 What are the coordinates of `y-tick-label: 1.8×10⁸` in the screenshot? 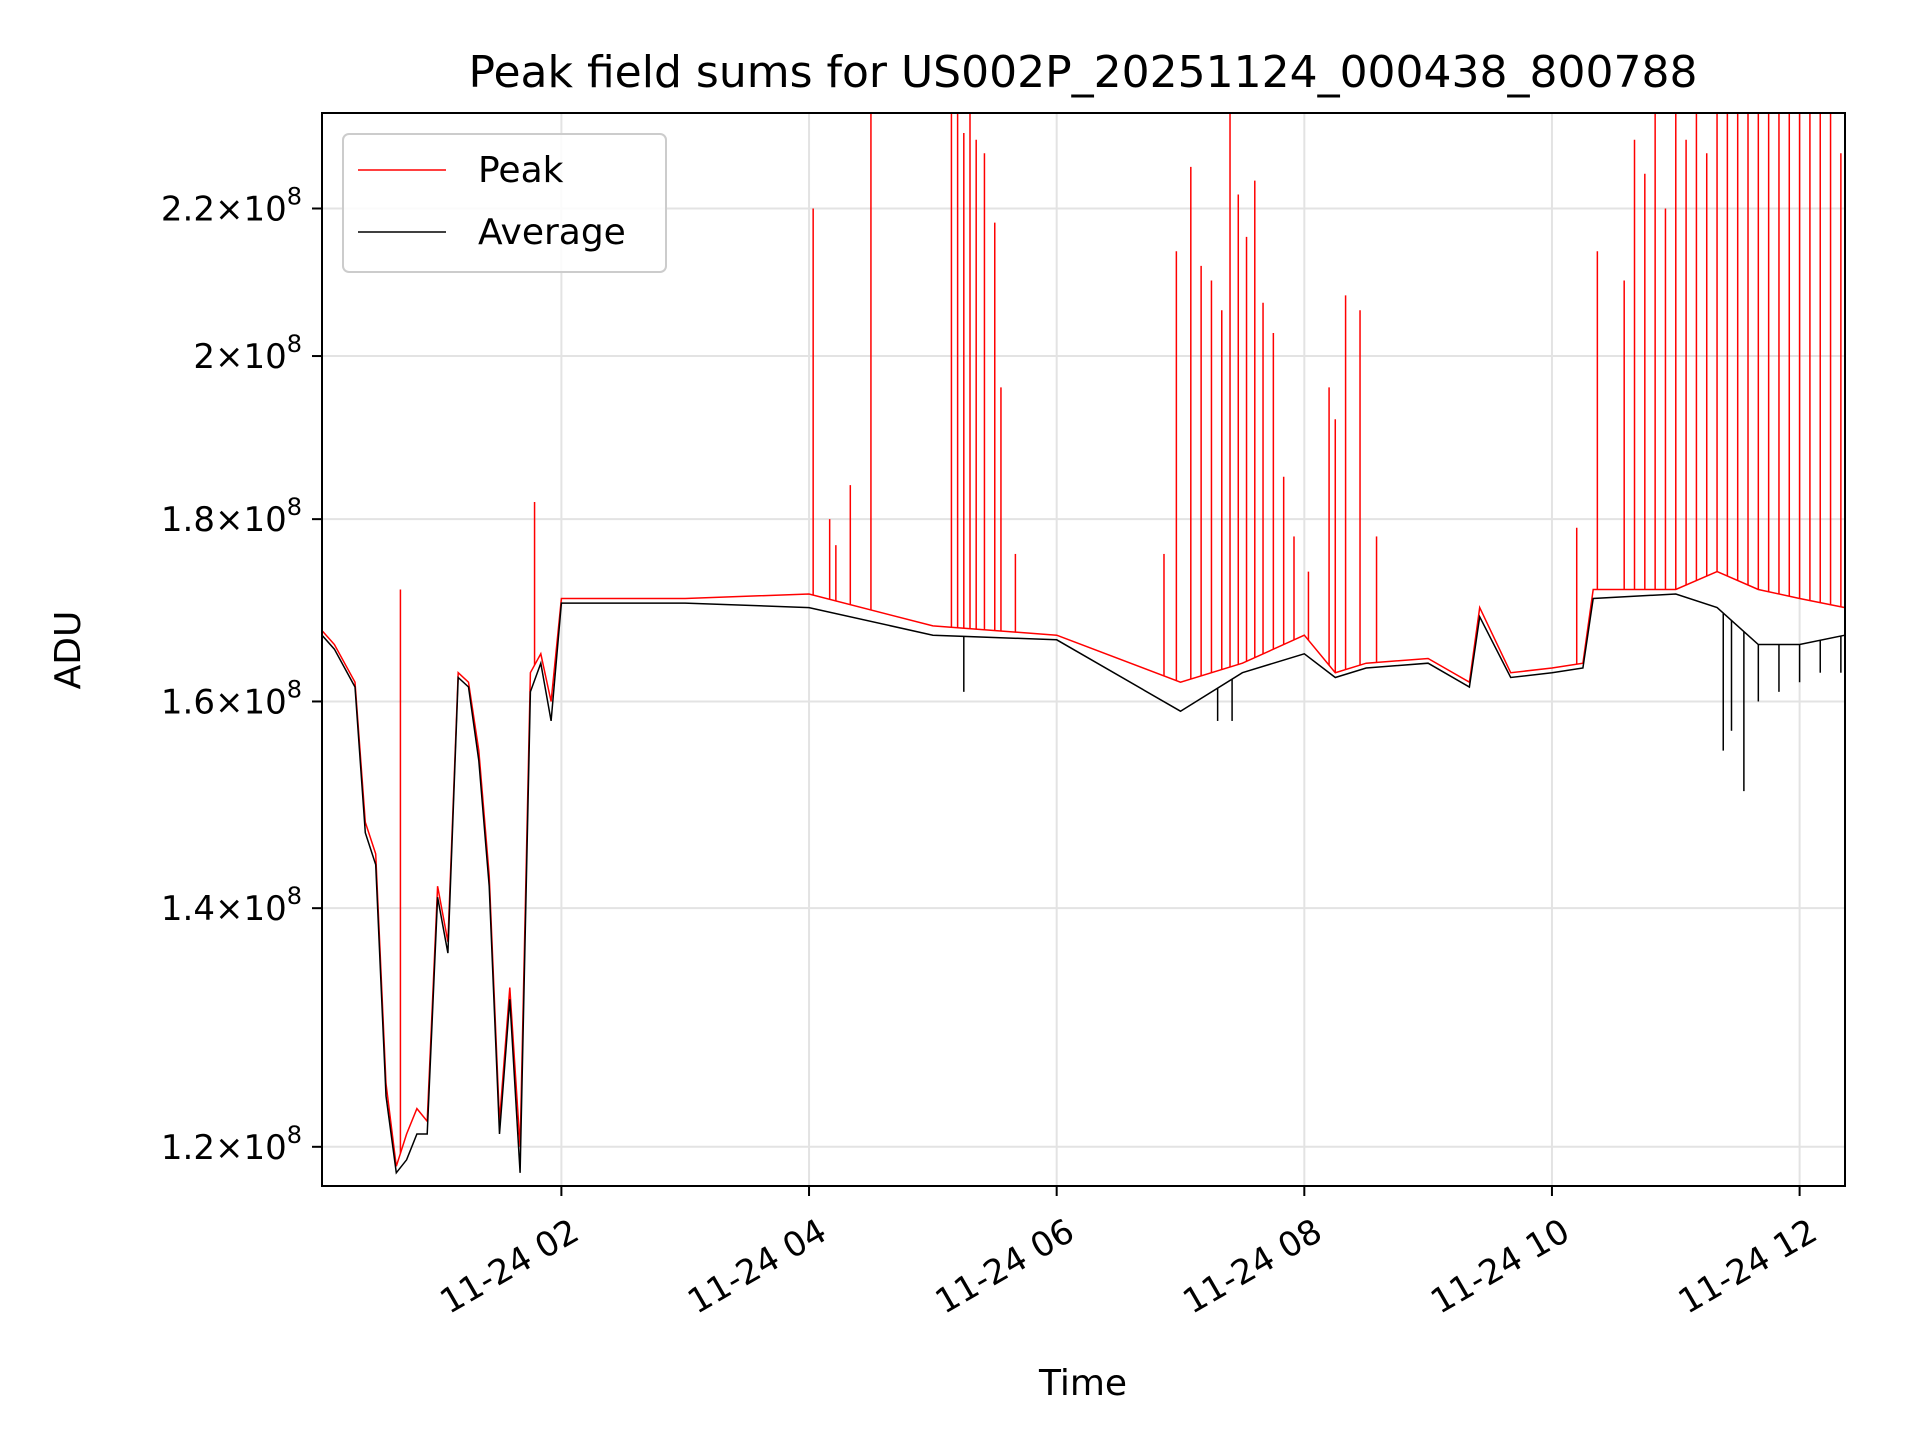 It's located at (231, 516).